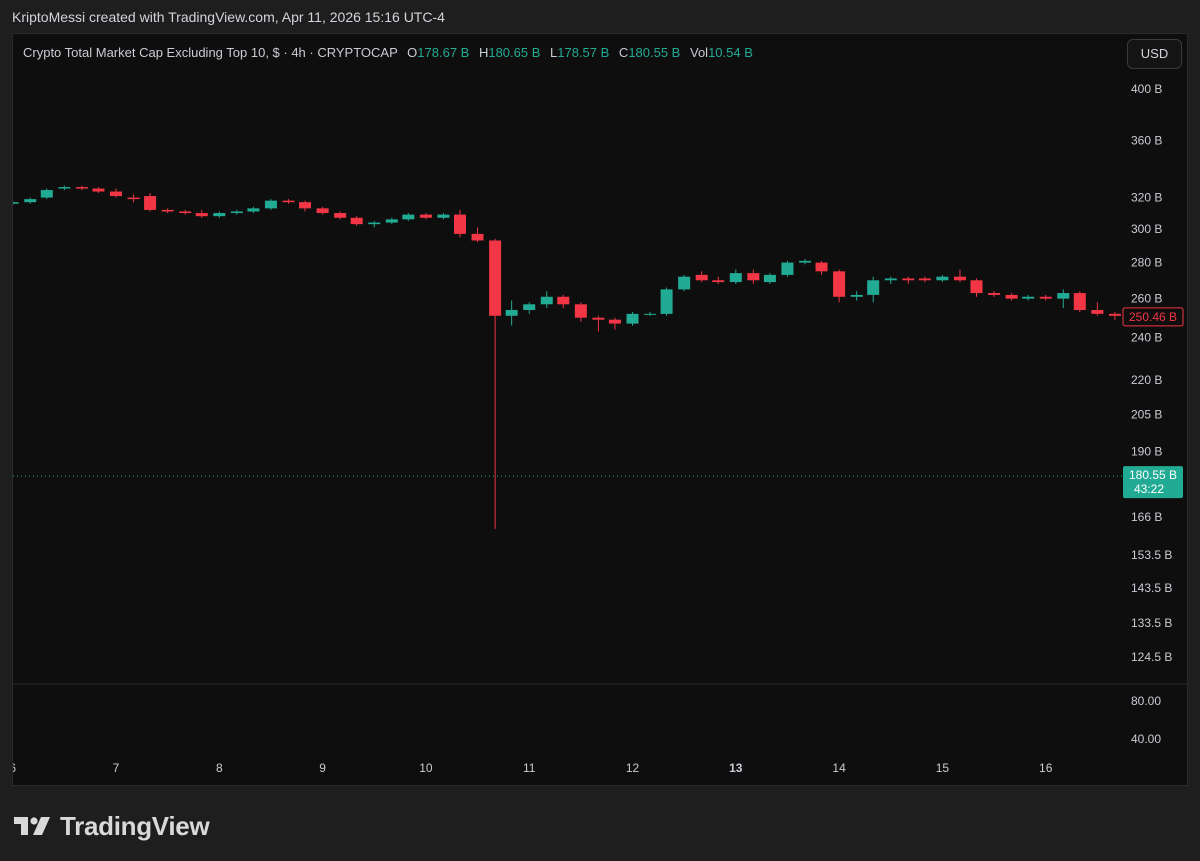 The image size is (1200, 861). Describe the element at coordinates (1146, 263) in the screenshot. I see `y-tick-label: 280 B` at that location.